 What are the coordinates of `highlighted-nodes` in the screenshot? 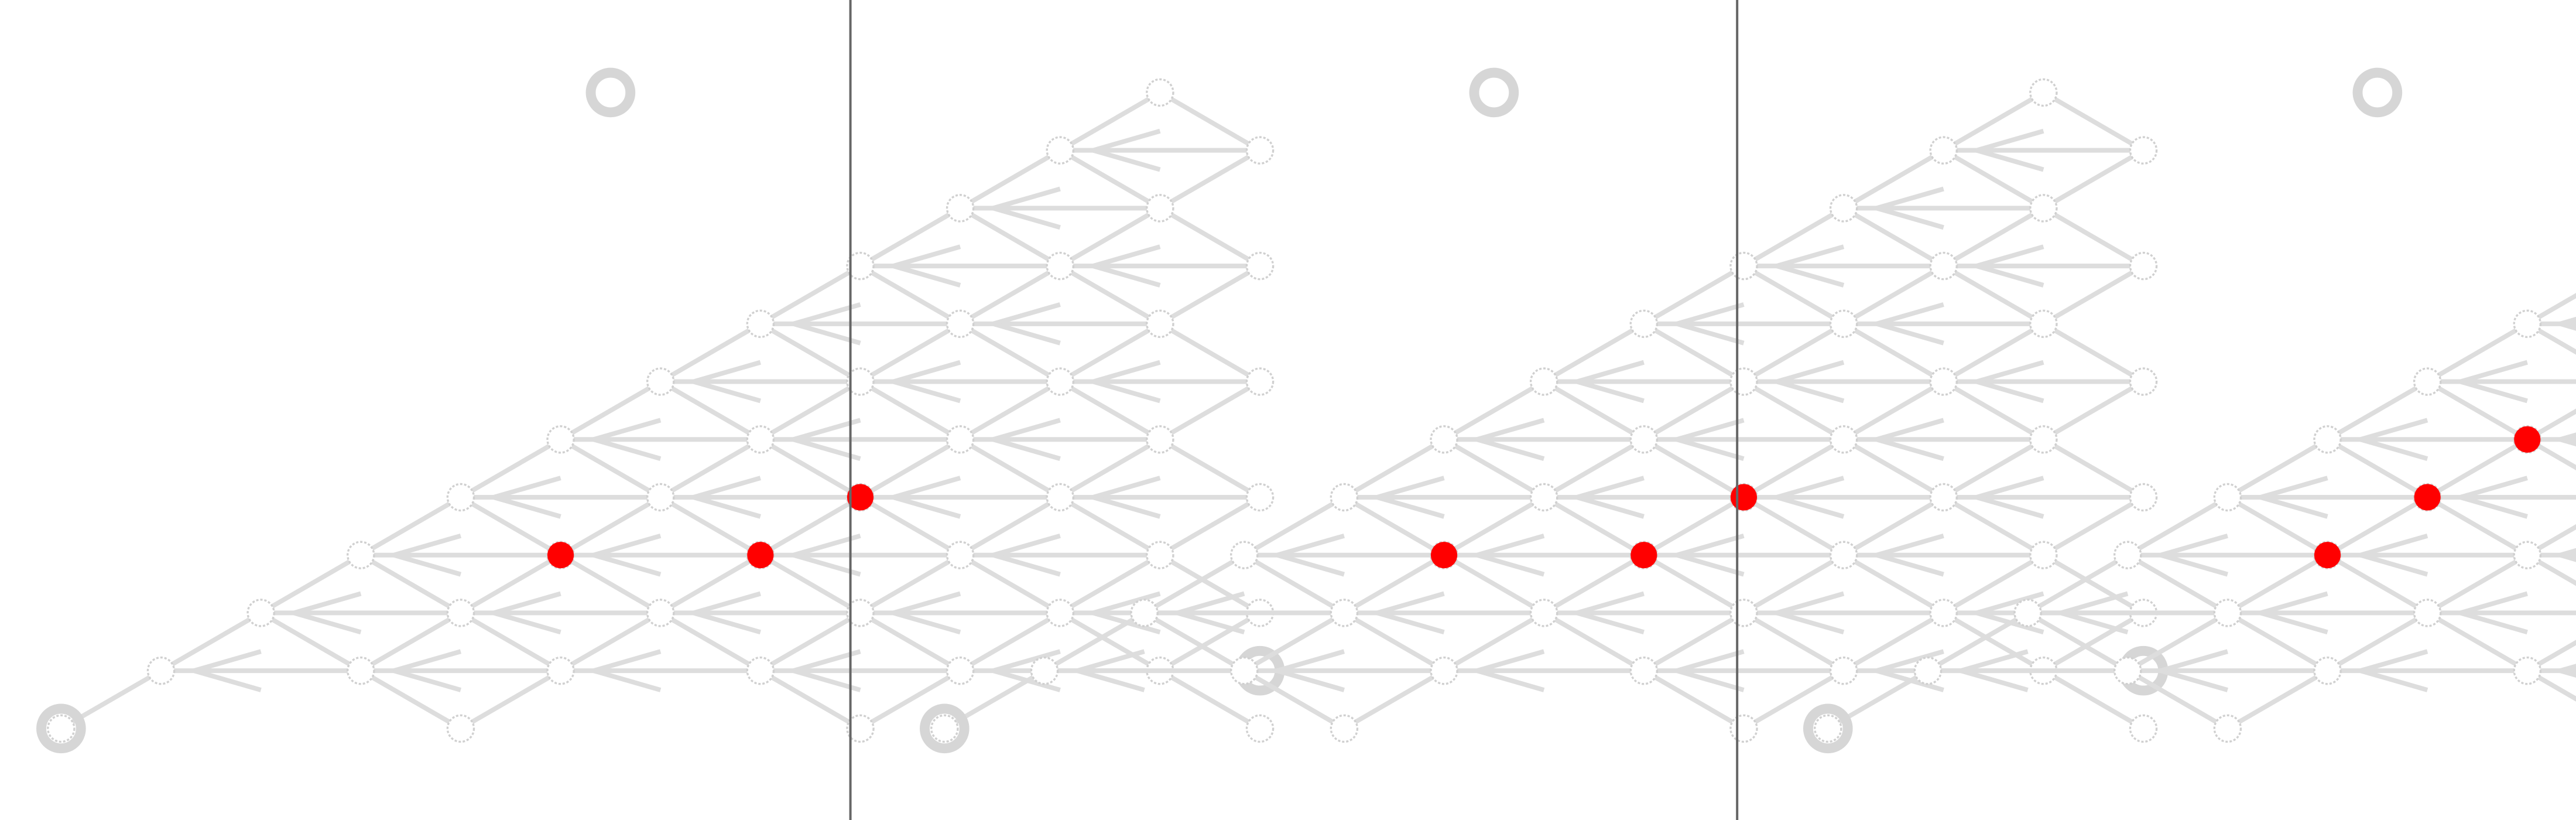 It's located at (2427, 497).